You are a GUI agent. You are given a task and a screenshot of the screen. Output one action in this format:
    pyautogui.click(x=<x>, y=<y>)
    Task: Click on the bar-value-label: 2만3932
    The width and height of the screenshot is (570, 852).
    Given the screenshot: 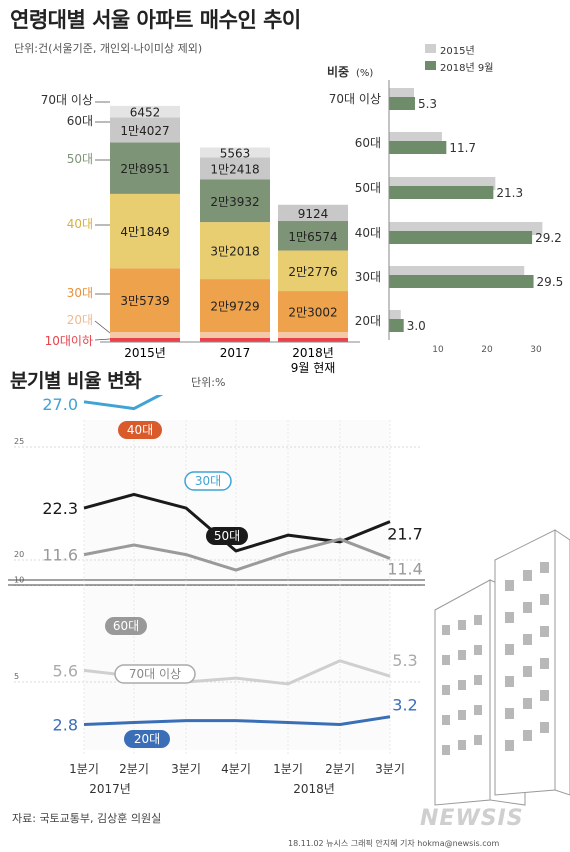 What is the action you would take?
    pyautogui.click(x=234, y=202)
    